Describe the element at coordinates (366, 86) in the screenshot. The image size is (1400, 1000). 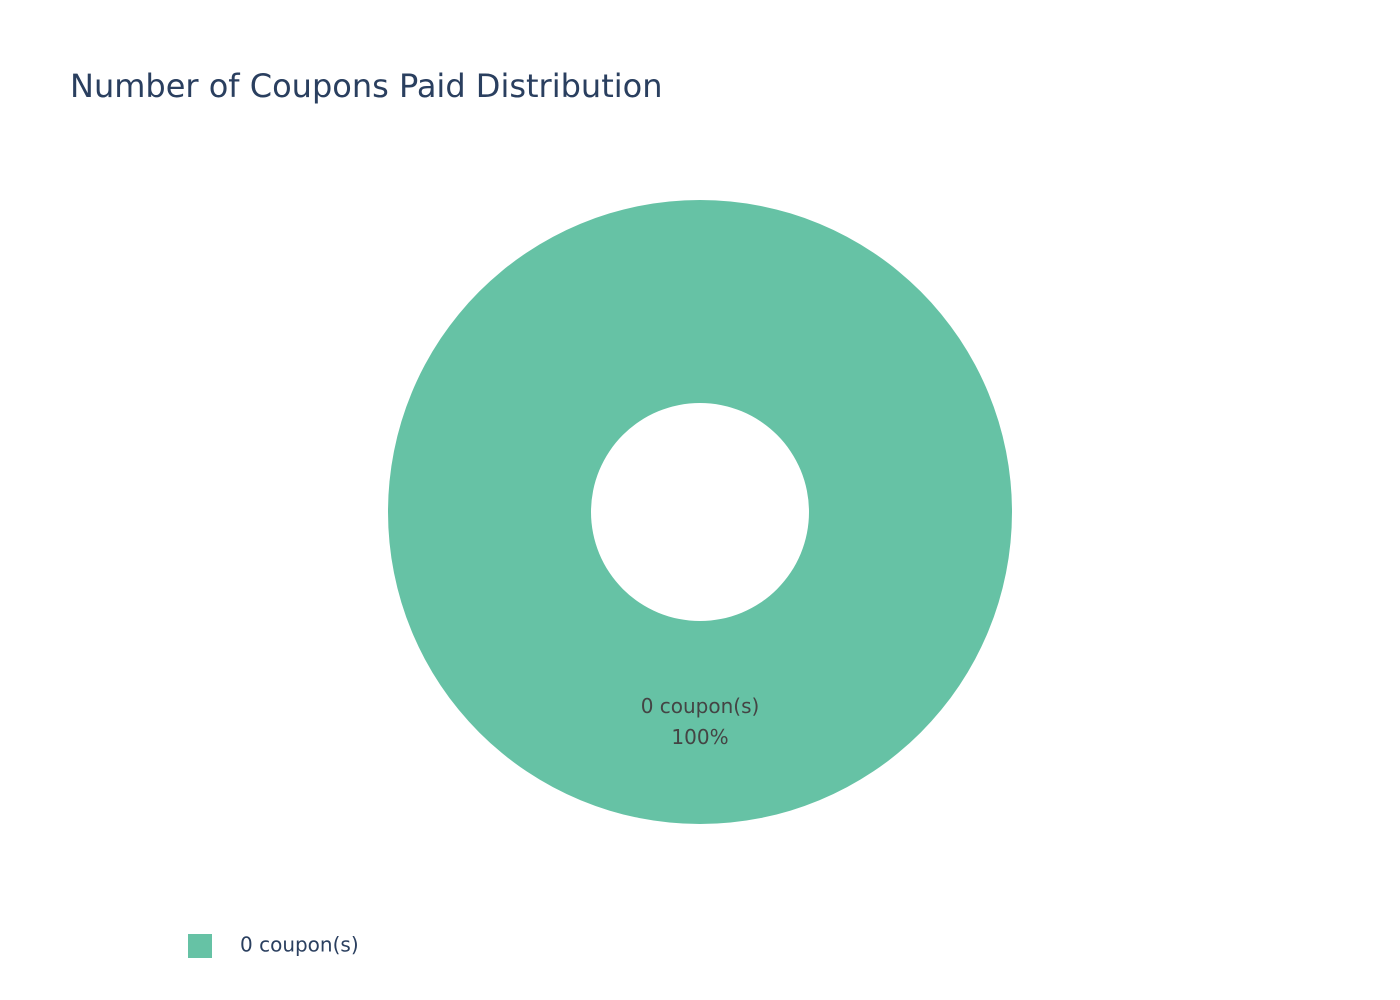
I see `chart-title: Number of Coupons Paid Distribution` at that location.